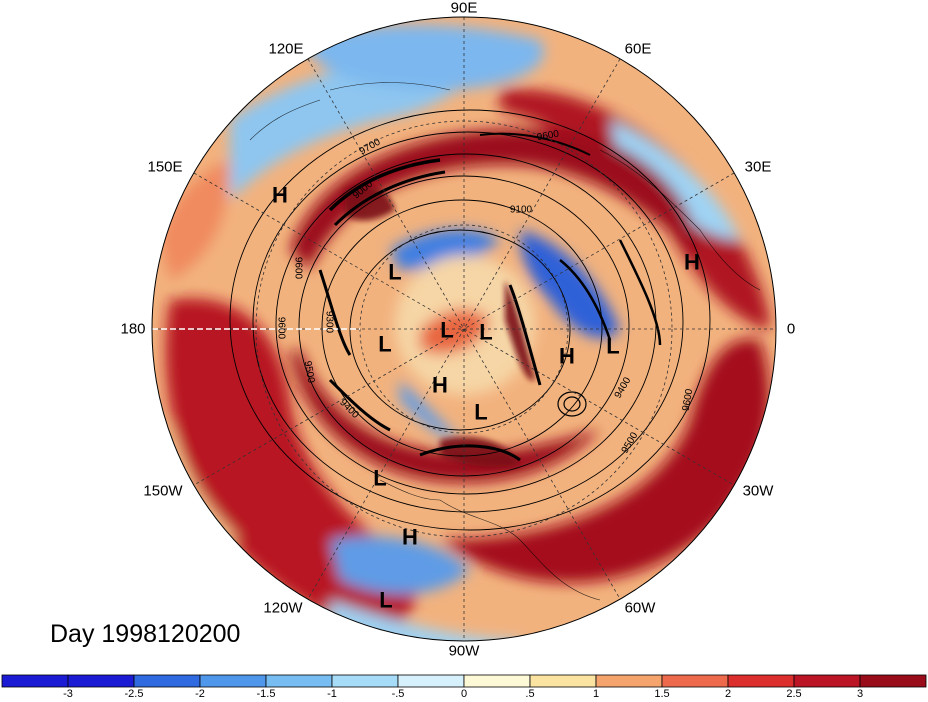 This screenshot has height=702, width=928. Describe the element at coordinates (791, 329) in the screenshot. I see `longitude-label: 0` at that location.